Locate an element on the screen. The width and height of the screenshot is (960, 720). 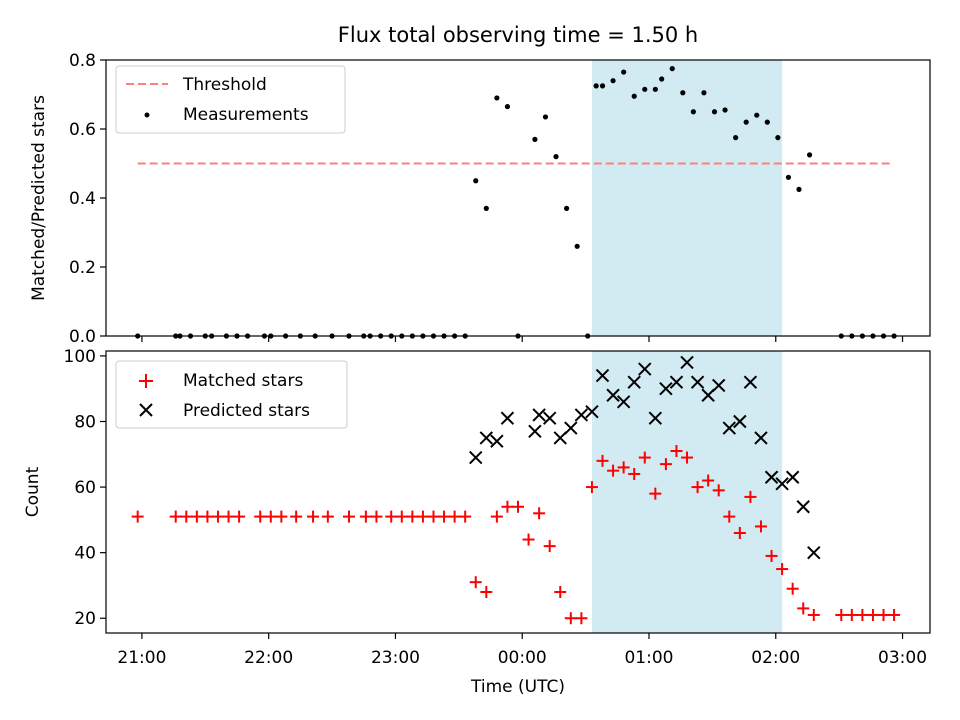
x-tick-label: 00:00 is located at coordinates (522, 658).